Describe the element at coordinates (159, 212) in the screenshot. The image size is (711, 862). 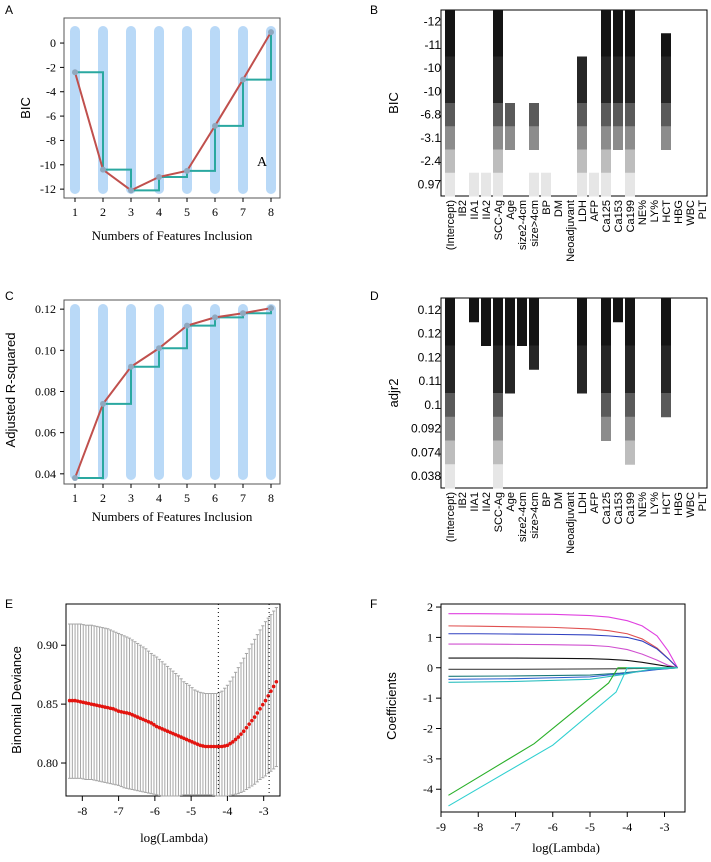
I see `panel-a-x-tick-label: 4` at that location.